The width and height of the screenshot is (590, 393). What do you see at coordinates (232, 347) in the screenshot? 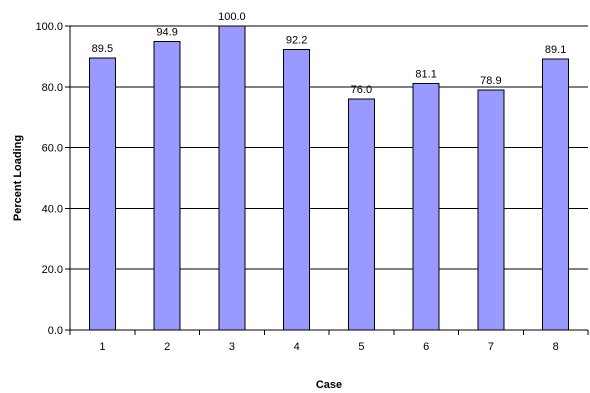
I see `x-tick-label: 3` at bounding box center [232, 347].